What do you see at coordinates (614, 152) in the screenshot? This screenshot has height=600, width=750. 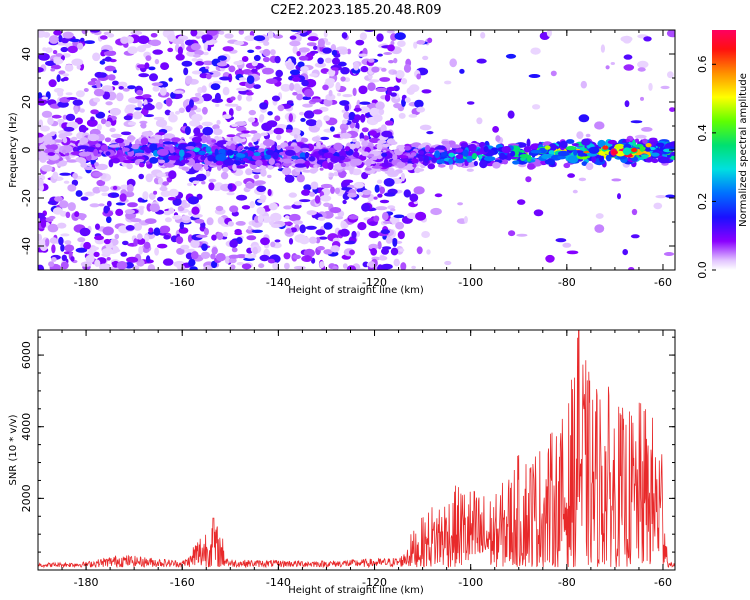 I see `ridge-peak` at bounding box center [614, 152].